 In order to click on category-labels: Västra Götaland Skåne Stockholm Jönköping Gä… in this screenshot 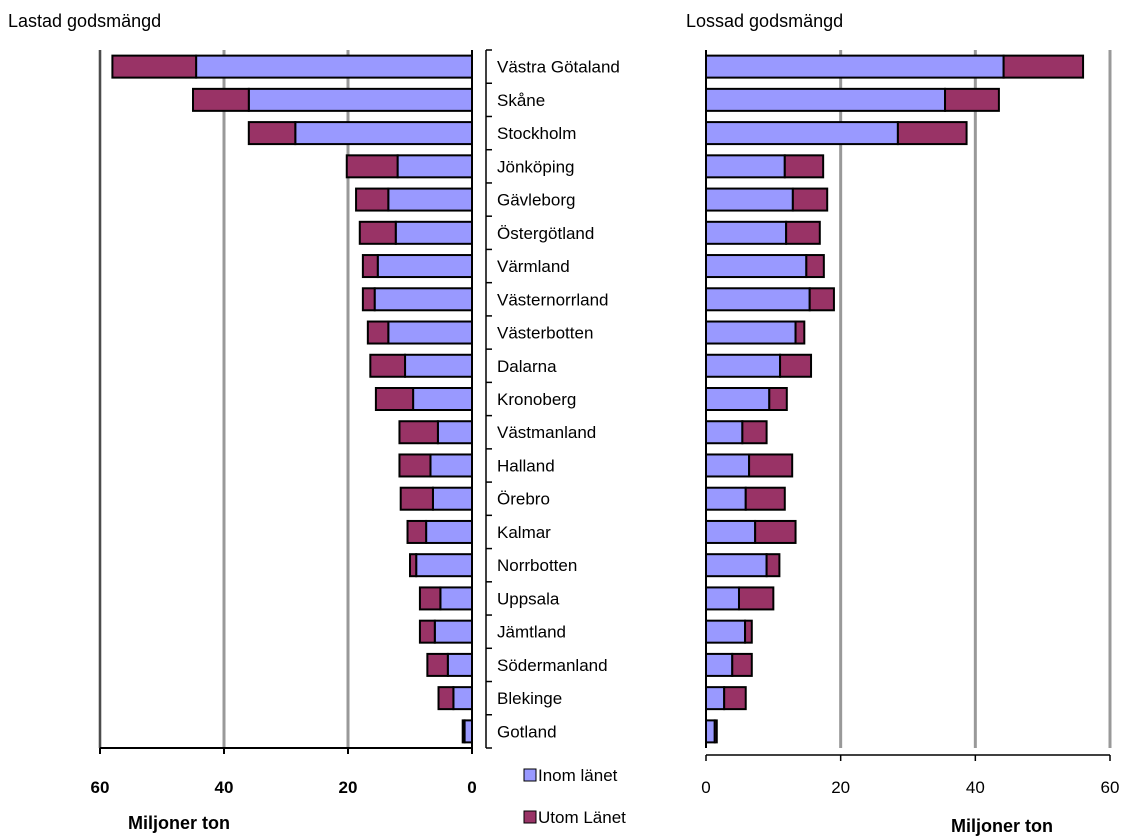, I will do `click(558, 400)`.